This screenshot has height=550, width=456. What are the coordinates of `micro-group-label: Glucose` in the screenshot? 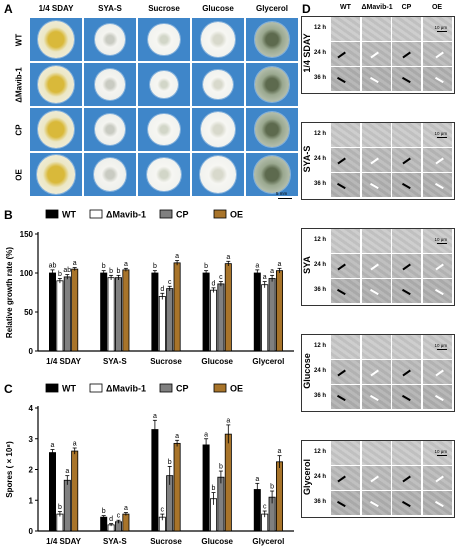 It's located at (307, 371).